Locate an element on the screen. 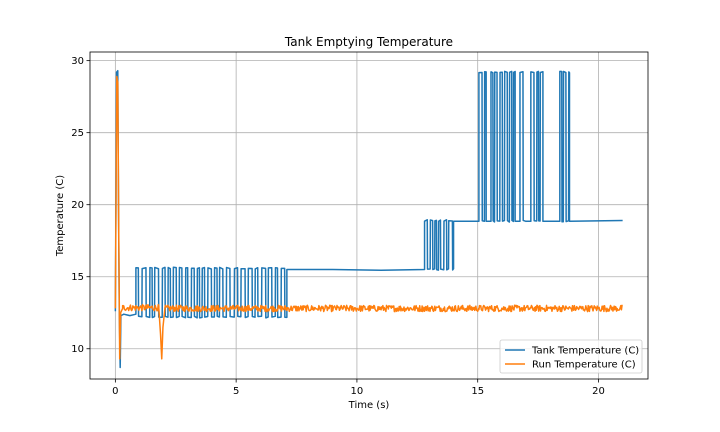 The width and height of the screenshot is (720, 432). y-tick-label: 15 is located at coordinates (77, 277).